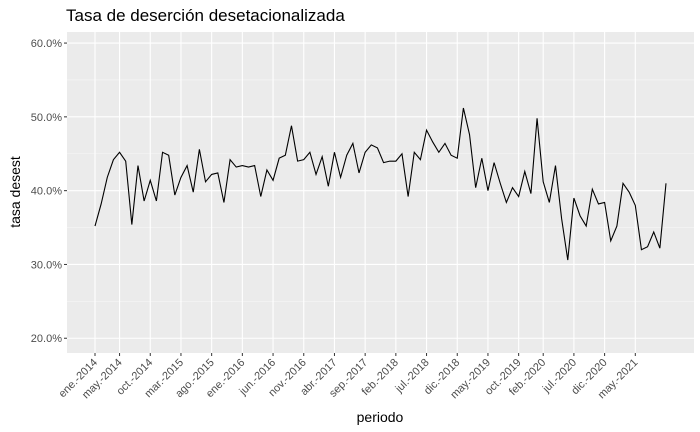 This screenshot has width=700, height=432. Describe the element at coordinates (46, 265) in the screenshot. I see `y-tick-label: 30.0%` at that location.